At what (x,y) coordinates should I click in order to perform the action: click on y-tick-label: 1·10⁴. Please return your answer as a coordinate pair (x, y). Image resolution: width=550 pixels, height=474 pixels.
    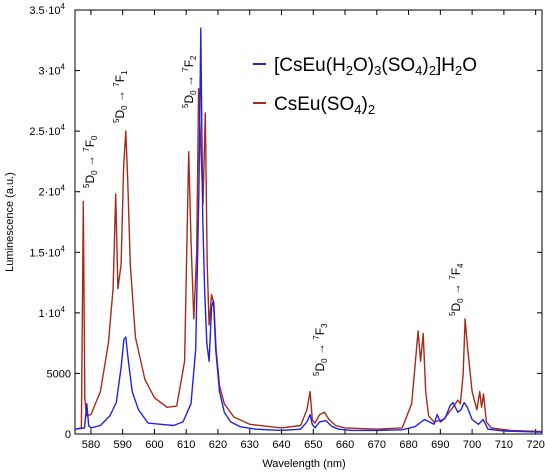
    Looking at the image, I should click on (52, 312).